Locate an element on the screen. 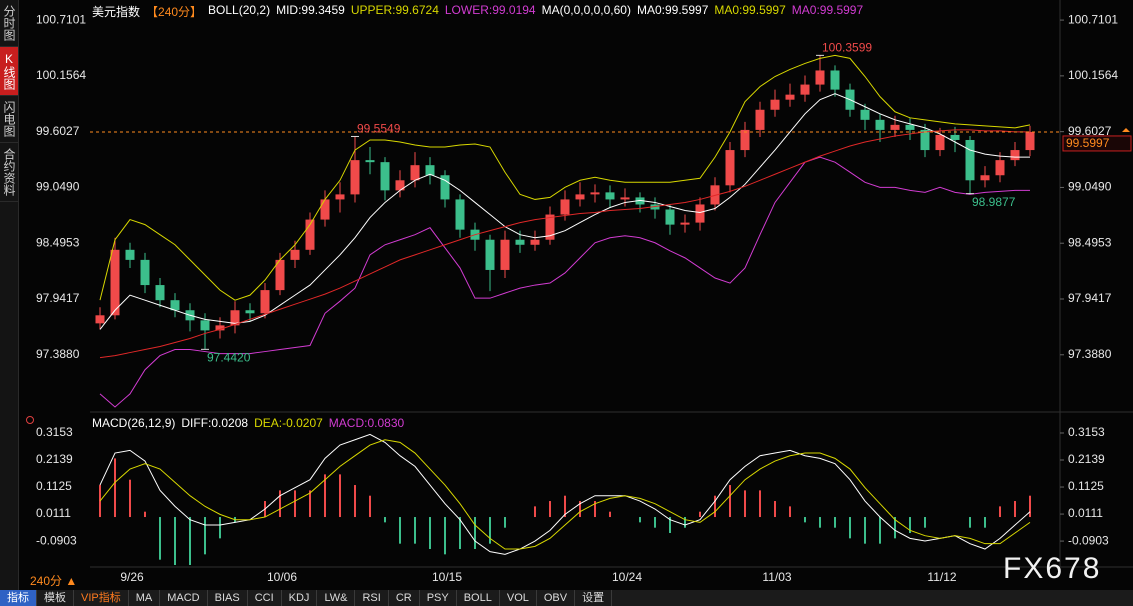 The image size is (1133, 606). extreme-label: 100.3599 is located at coordinates (847, 48).